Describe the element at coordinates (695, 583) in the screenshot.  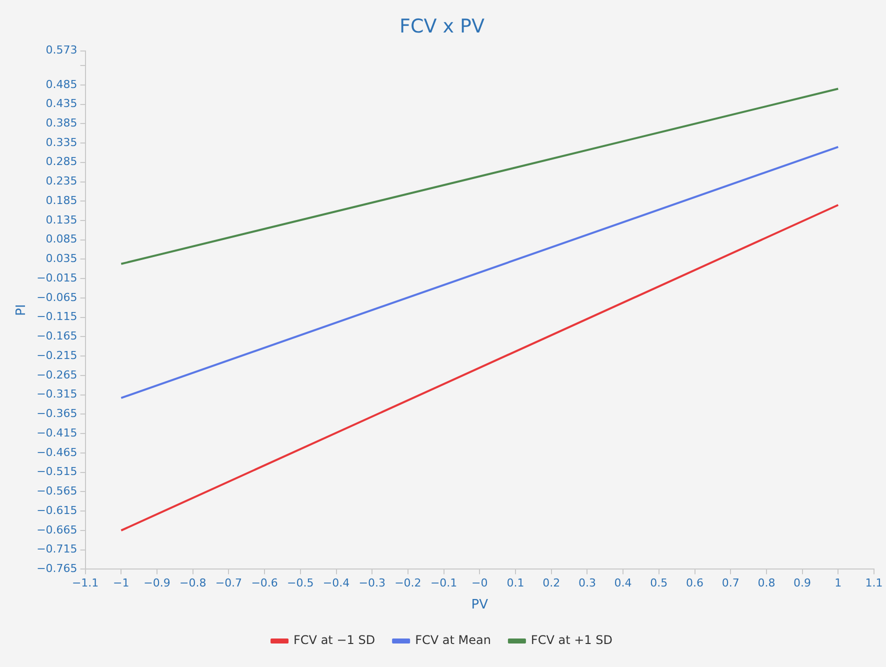
I see `x-tick-label: 0.6` at that location.